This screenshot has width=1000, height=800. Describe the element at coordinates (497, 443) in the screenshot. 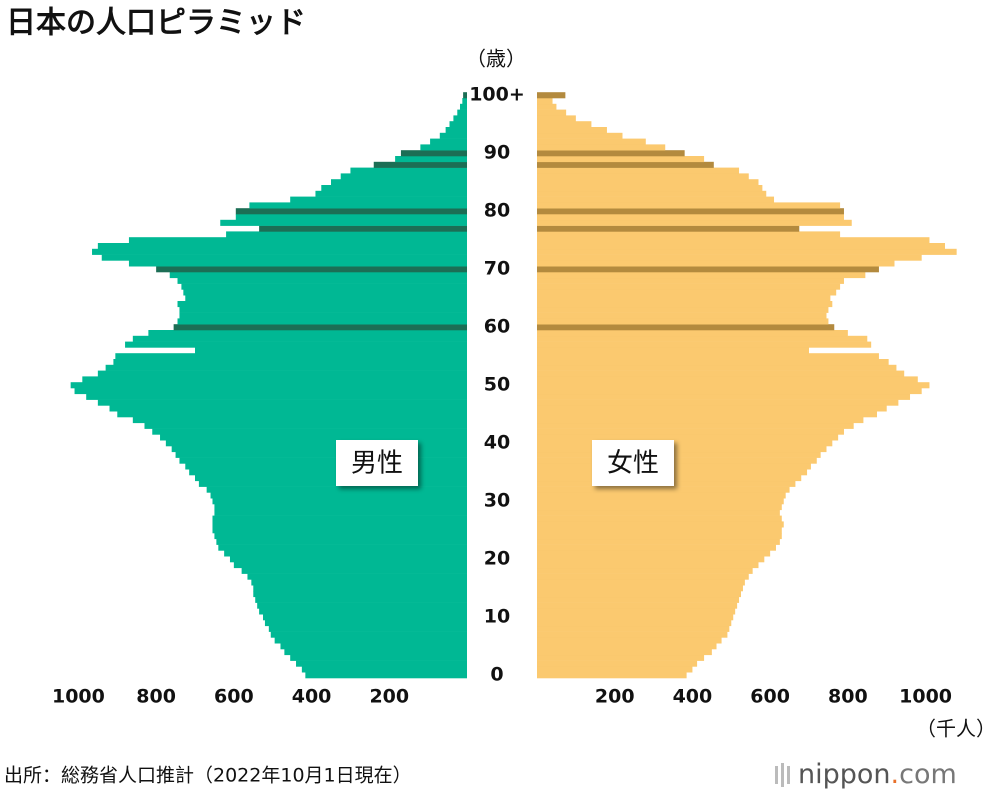

I see `y-tick-label: 40` at that location.